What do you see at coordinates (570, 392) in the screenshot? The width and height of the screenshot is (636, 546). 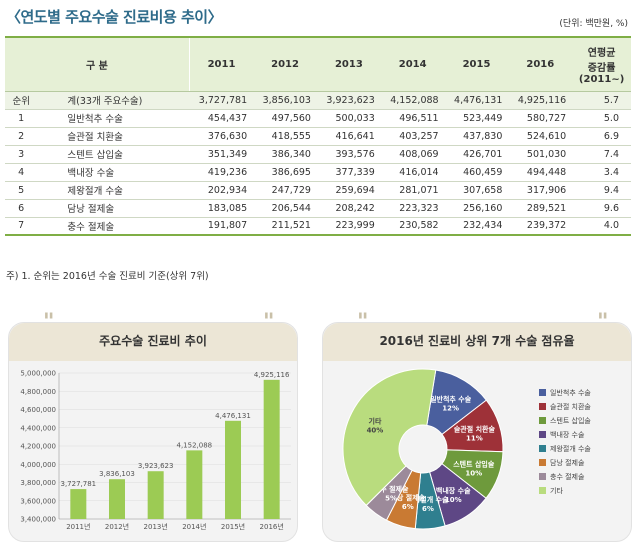 I see `legend-label: 일반척추 수술` at bounding box center [570, 392].